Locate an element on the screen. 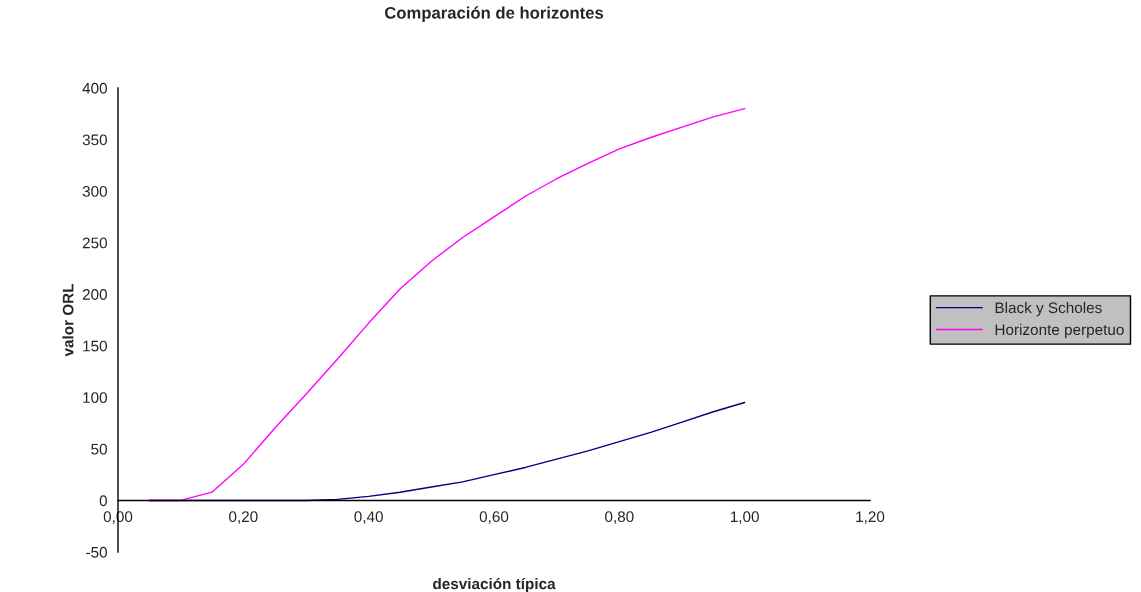 The image size is (1141, 592). x-tick-label: 1,00 is located at coordinates (744, 517).